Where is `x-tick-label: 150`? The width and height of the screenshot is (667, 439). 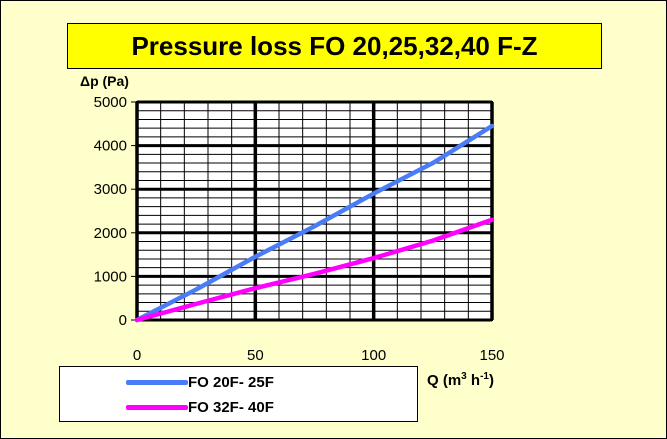 x-tick-label: 150 is located at coordinates (491, 355).